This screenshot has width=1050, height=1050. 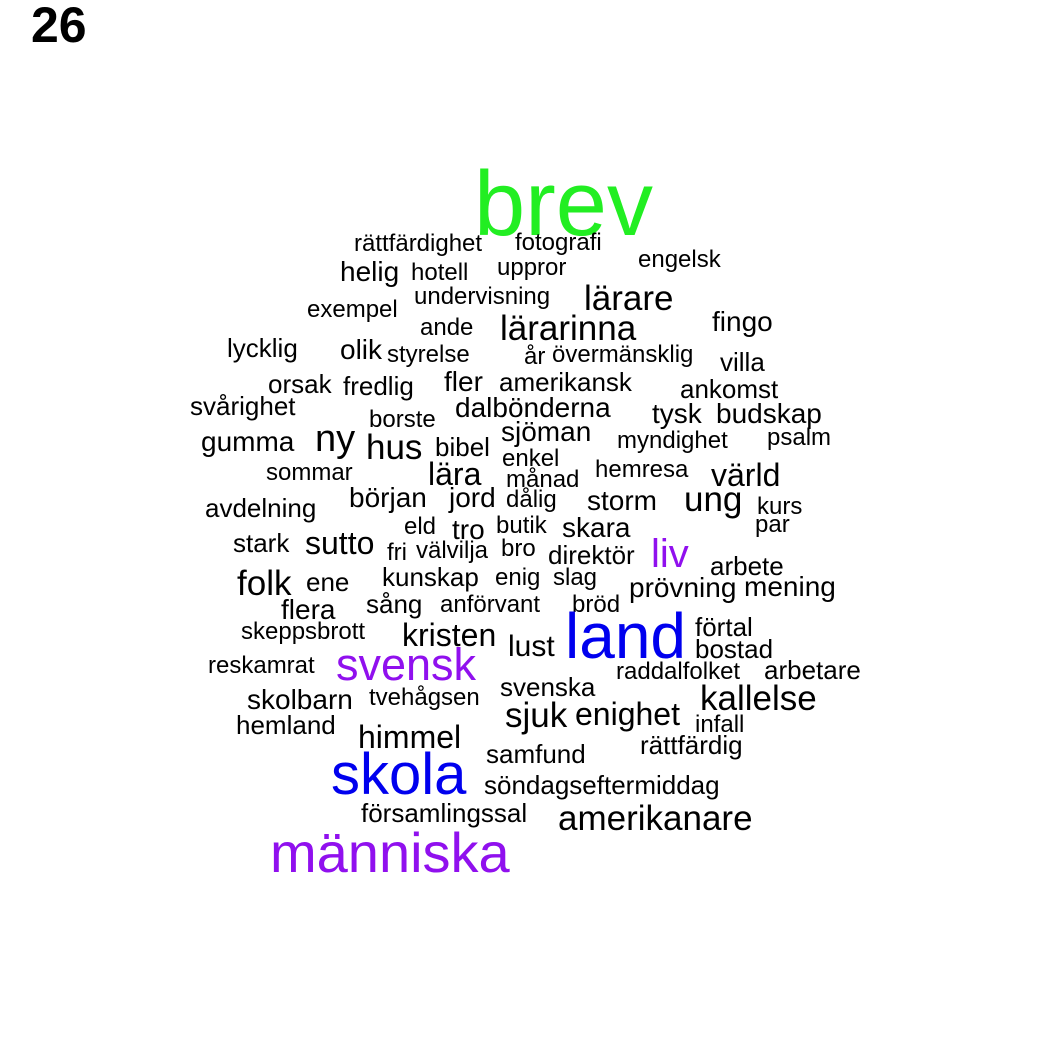 I want to click on cloud-word: folk, so click(x=264, y=583).